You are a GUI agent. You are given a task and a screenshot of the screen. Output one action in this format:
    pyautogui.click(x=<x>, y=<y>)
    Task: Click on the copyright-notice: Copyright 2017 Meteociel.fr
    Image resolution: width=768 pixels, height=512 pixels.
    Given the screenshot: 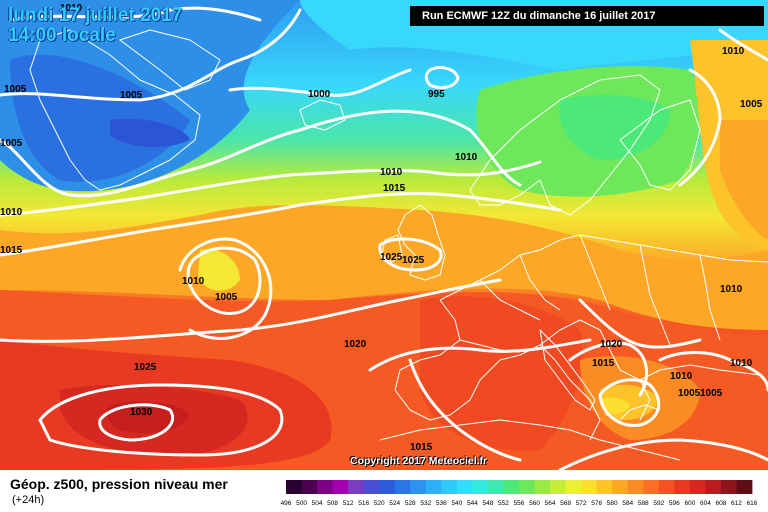 What is the action you would take?
    pyautogui.click(x=419, y=461)
    